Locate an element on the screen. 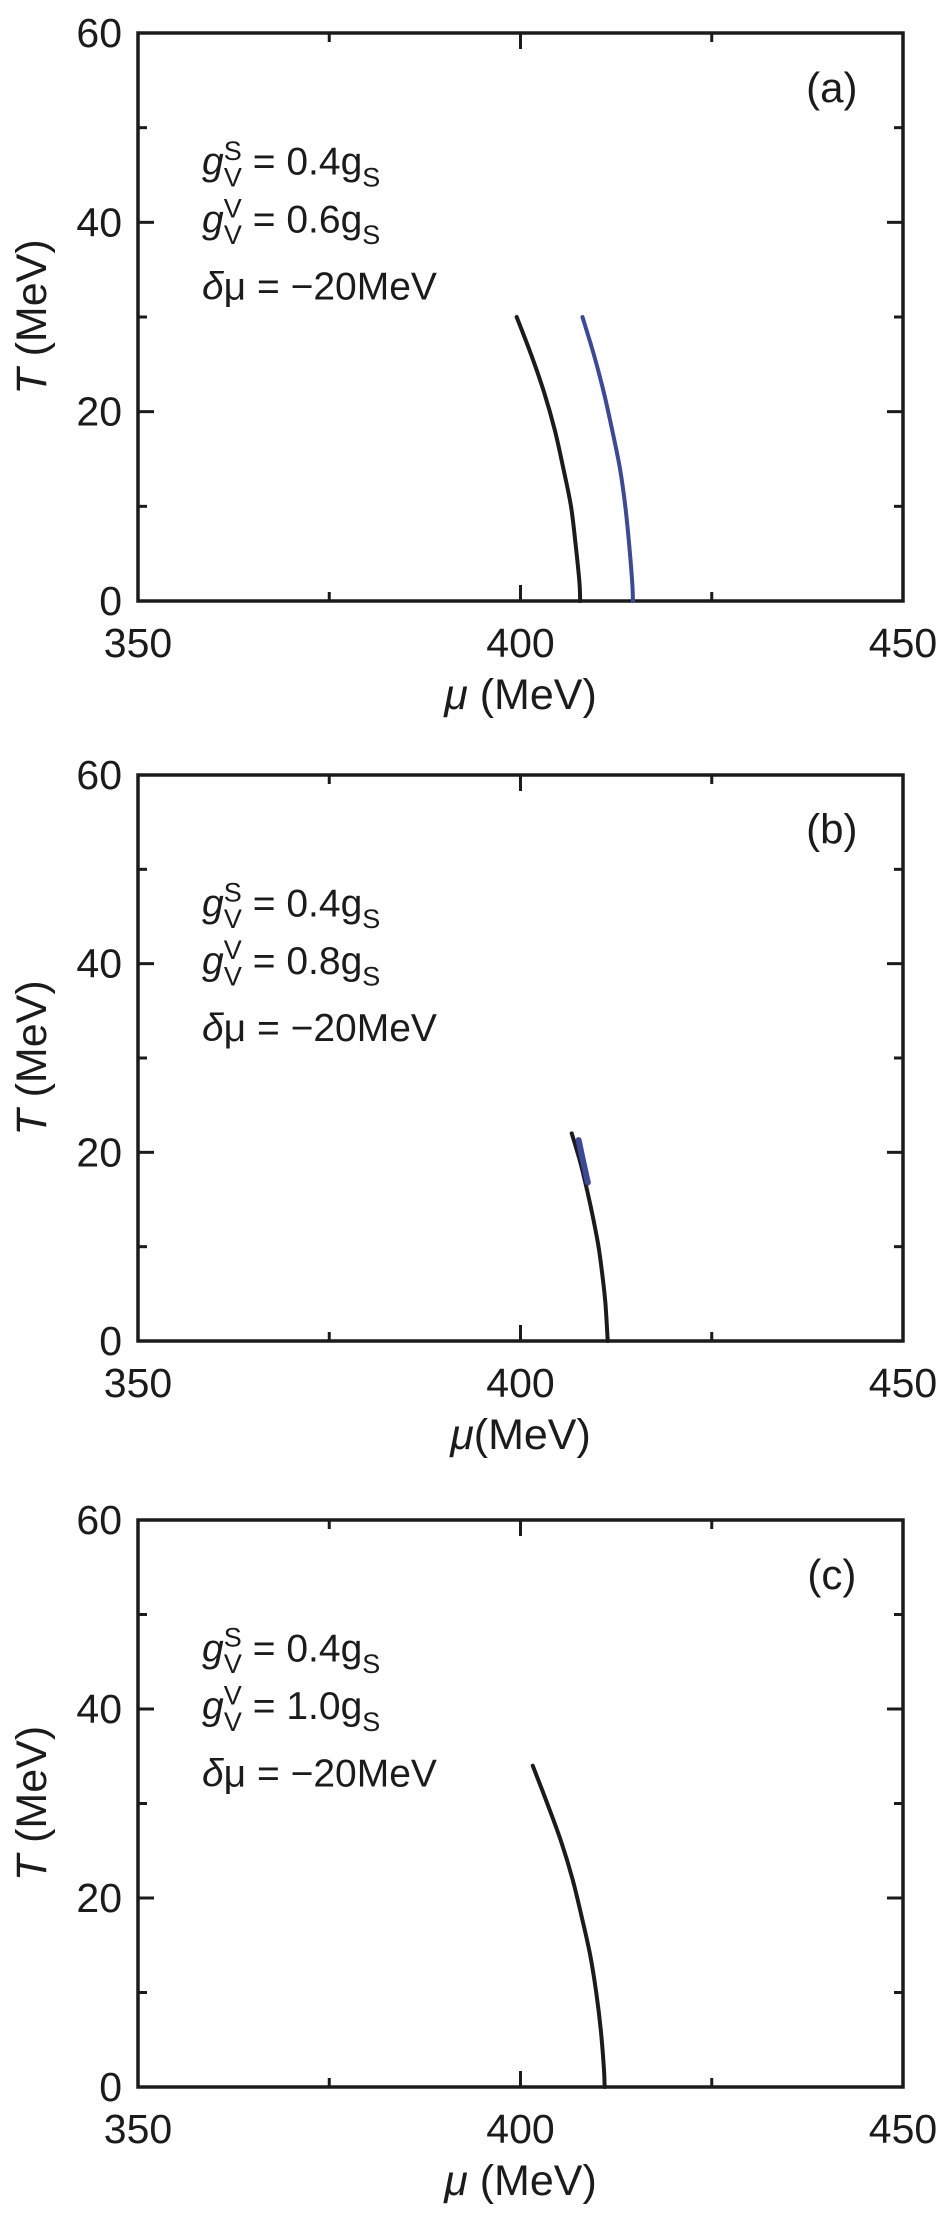 This screenshot has width=949, height=2217. panel-label: (c) is located at coordinates (831, 1574).